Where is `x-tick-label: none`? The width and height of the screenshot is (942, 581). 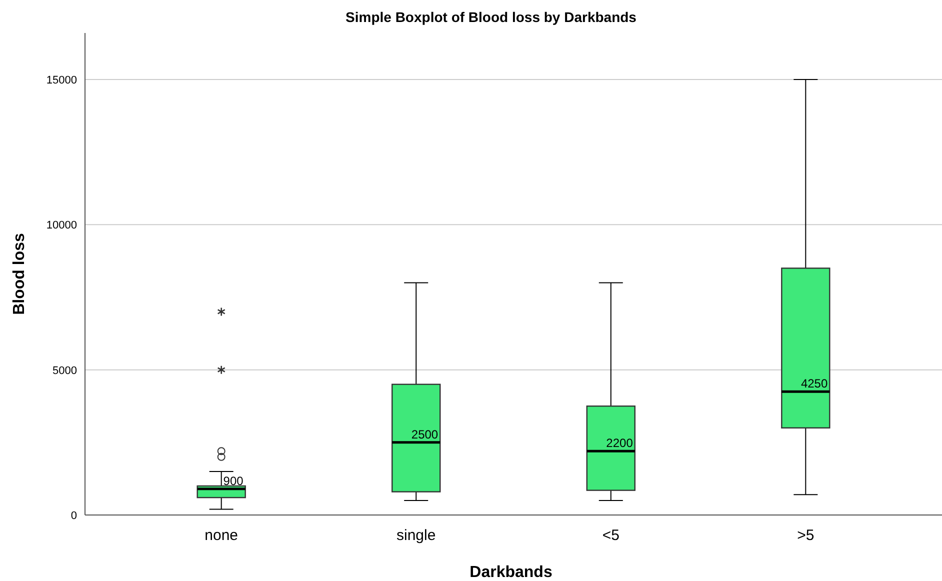 x-tick-label: none is located at coordinates (221, 535).